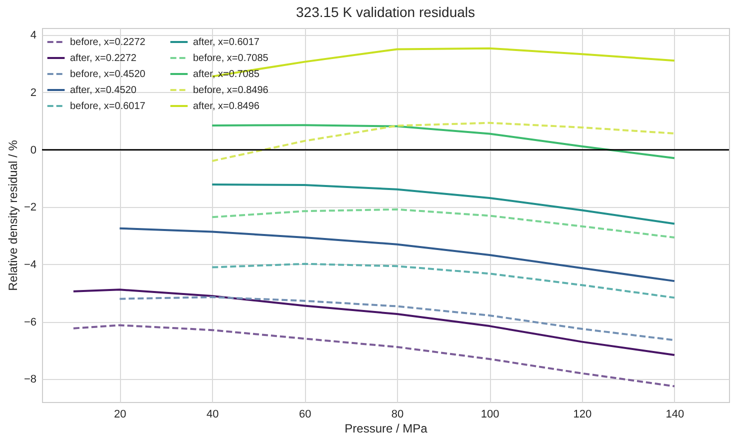 This screenshot has height=440, width=740. What do you see at coordinates (226, 106) in the screenshot?
I see `legend-label: after, x=0.8496` at bounding box center [226, 106].